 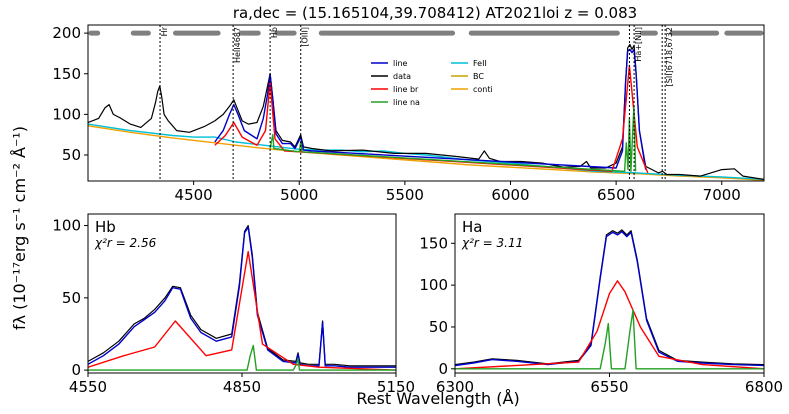 I want to click on line-marker-label: Hr, so click(x=164, y=31).